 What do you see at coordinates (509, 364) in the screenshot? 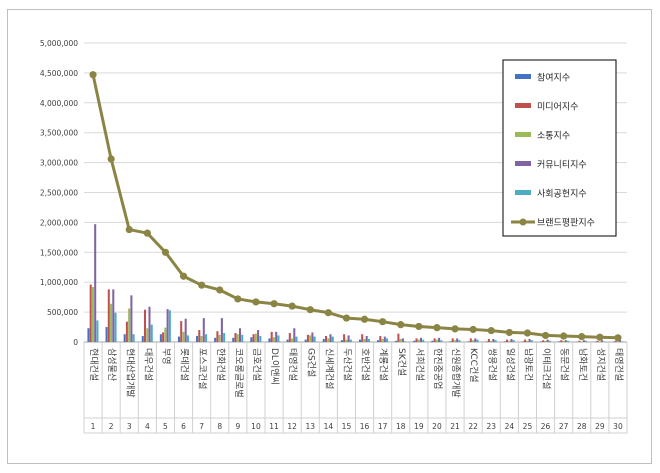
I see `x-category-label: 일성건설` at bounding box center [509, 364].